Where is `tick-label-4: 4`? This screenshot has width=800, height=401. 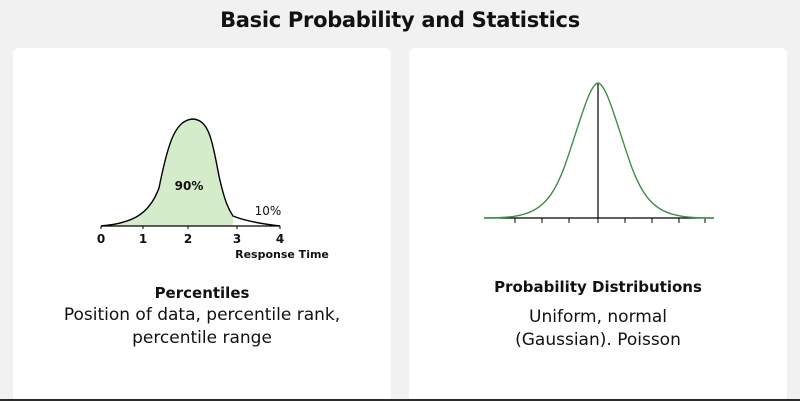 tick-label-4: 4 is located at coordinates (280, 239).